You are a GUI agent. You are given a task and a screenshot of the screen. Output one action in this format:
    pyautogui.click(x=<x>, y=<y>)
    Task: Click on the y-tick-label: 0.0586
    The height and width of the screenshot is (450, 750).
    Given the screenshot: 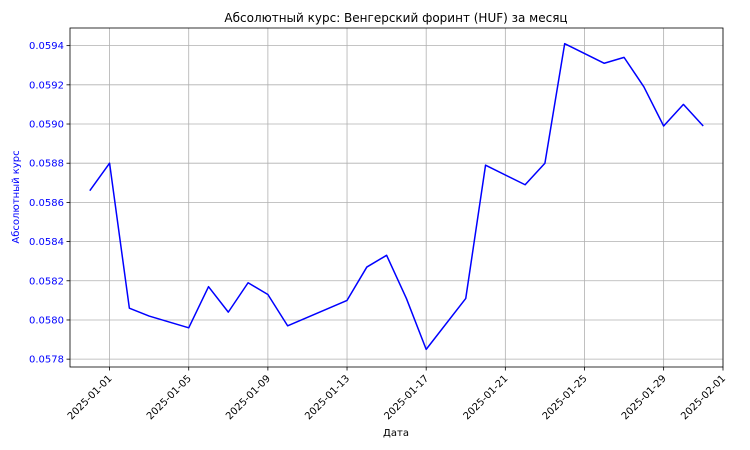 What is the action you would take?
    pyautogui.click(x=46, y=203)
    